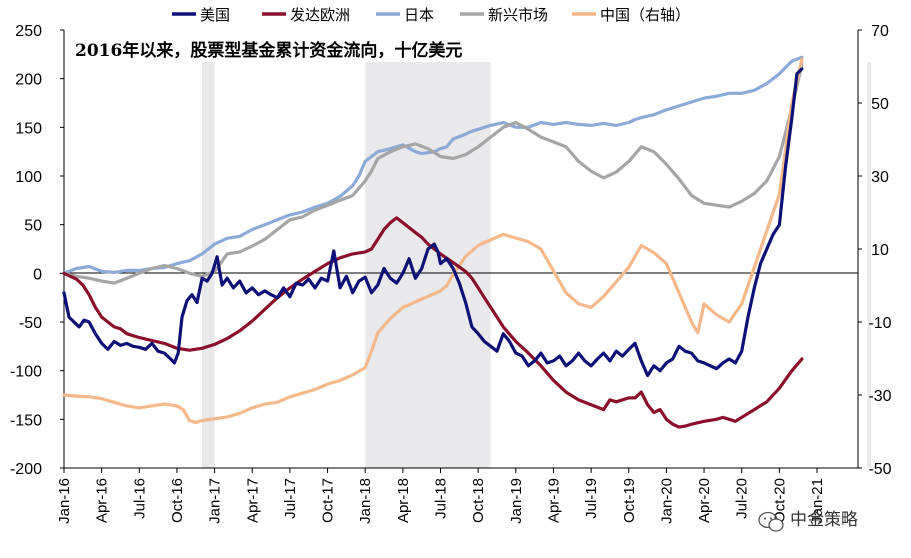  What do you see at coordinates (516, 501) in the screenshot?
I see `x-tick-label: Jan-19` at bounding box center [516, 501].